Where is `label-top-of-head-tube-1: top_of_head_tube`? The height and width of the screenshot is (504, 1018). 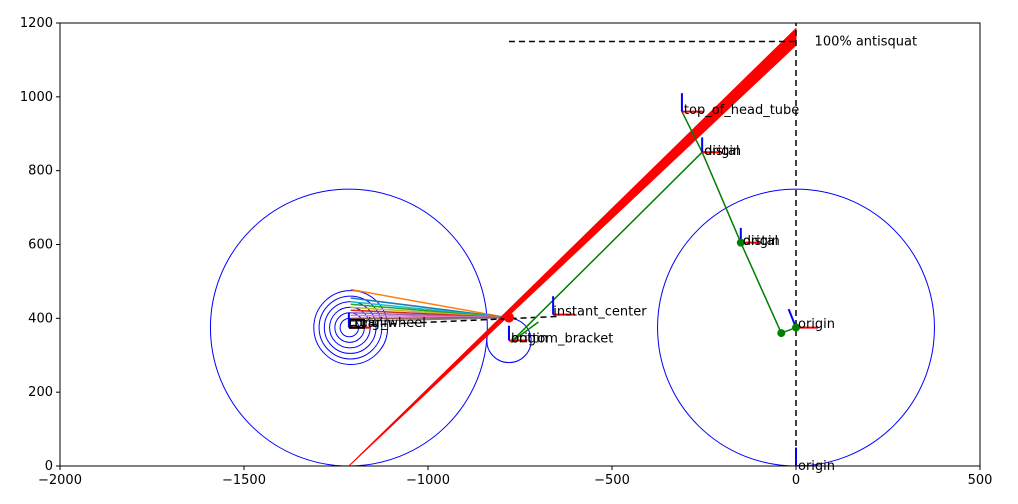 label-top-of-head-tube-1: top_of_head_tube is located at coordinates (741, 110).